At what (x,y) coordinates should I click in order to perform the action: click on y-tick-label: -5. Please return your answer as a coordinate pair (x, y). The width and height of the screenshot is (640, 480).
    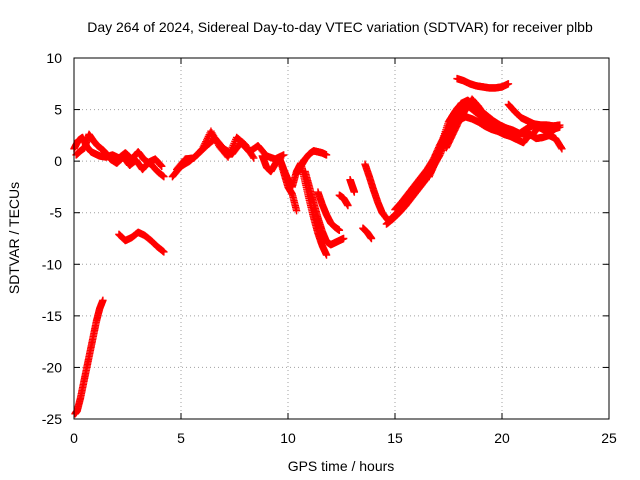
    Looking at the image, I should click on (56, 213).